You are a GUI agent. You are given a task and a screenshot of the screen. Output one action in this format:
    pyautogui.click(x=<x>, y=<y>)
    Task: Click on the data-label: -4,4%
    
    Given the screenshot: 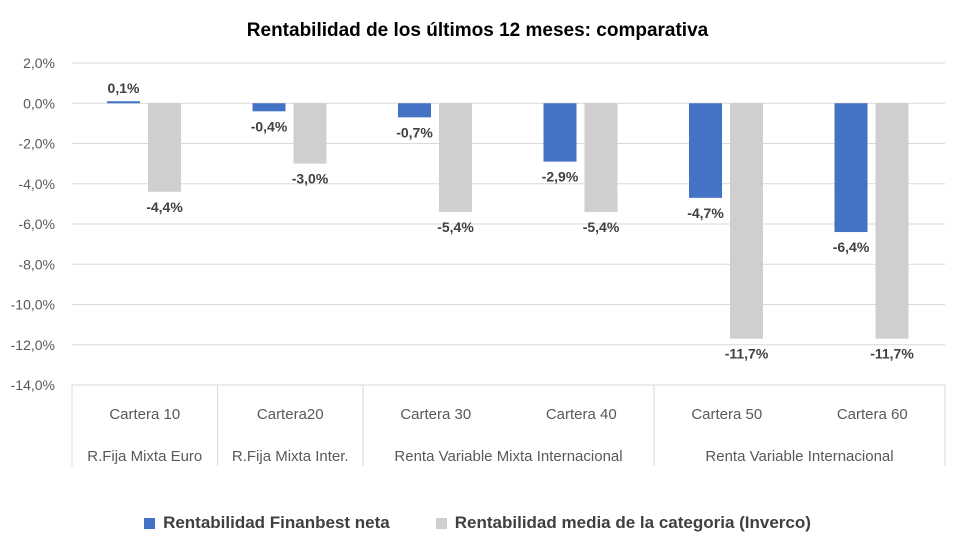 What is the action you would take?
    pyautogui.click(x=164, y=207)
    